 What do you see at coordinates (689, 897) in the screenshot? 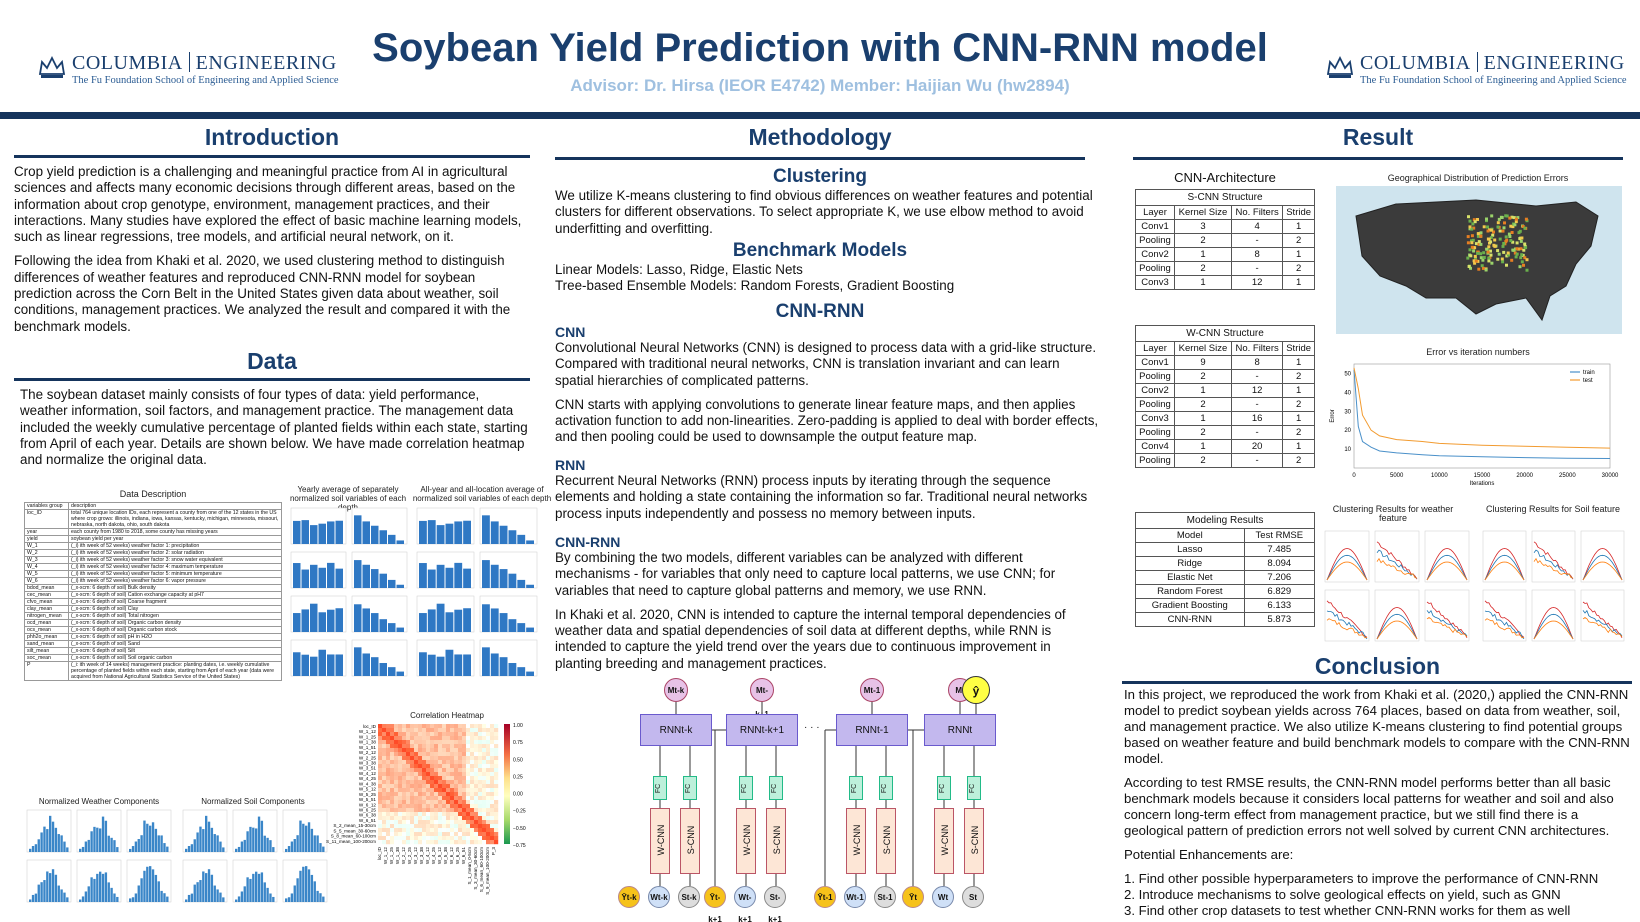
I see `soil-input-node: St-k` at bounding box center [689, 897].